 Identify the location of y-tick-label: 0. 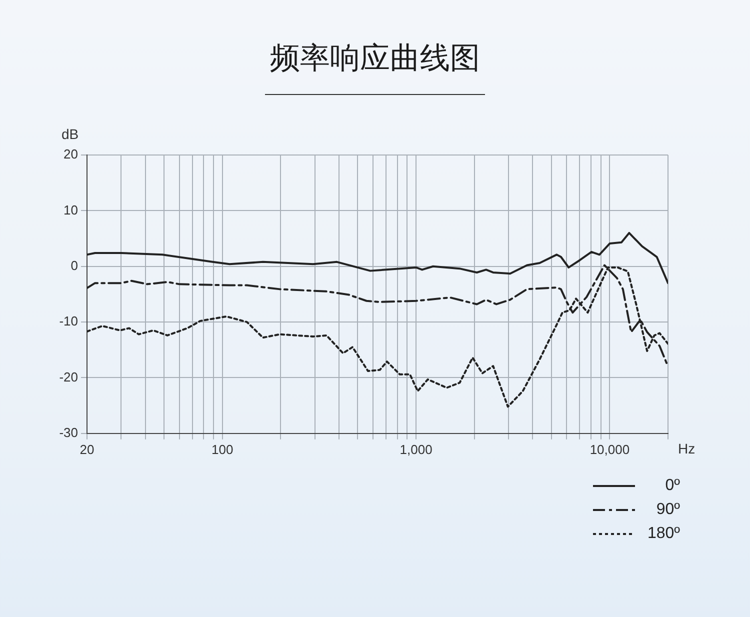
(74, 265).